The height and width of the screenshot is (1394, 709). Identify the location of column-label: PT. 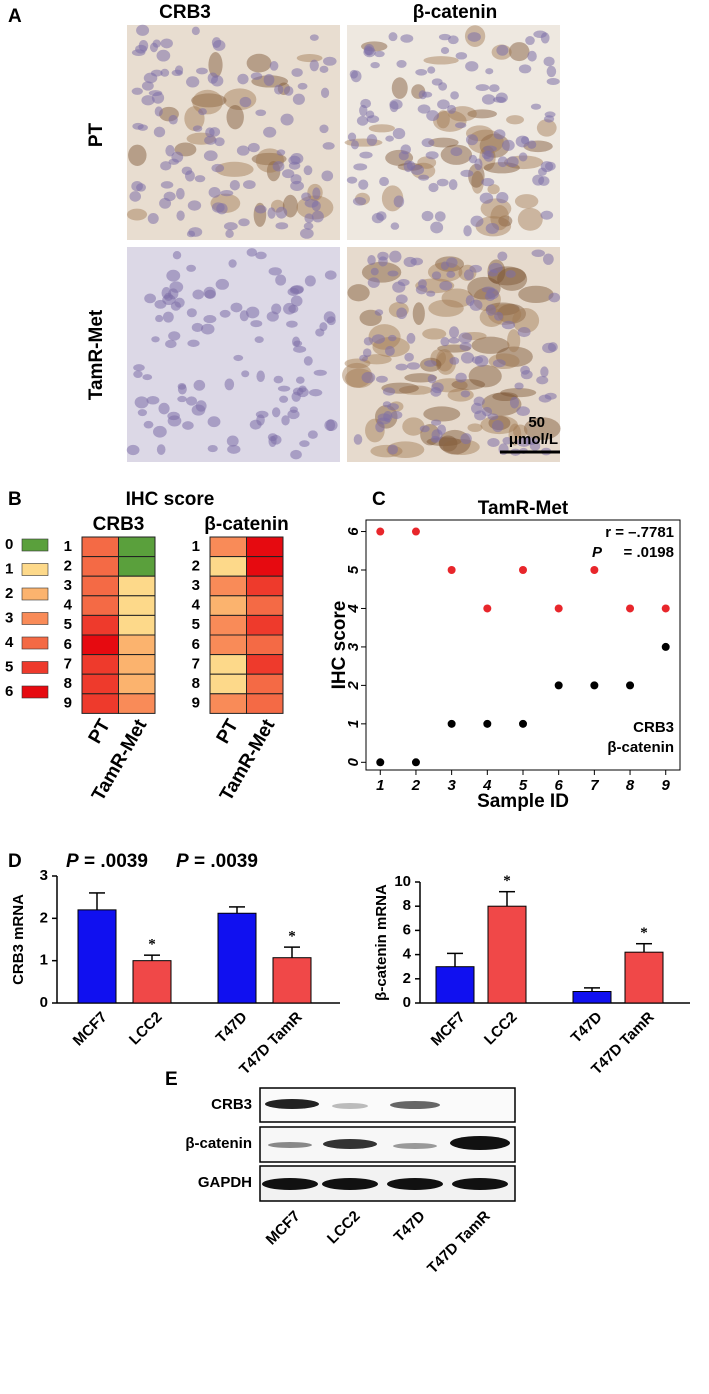
(228, 732).